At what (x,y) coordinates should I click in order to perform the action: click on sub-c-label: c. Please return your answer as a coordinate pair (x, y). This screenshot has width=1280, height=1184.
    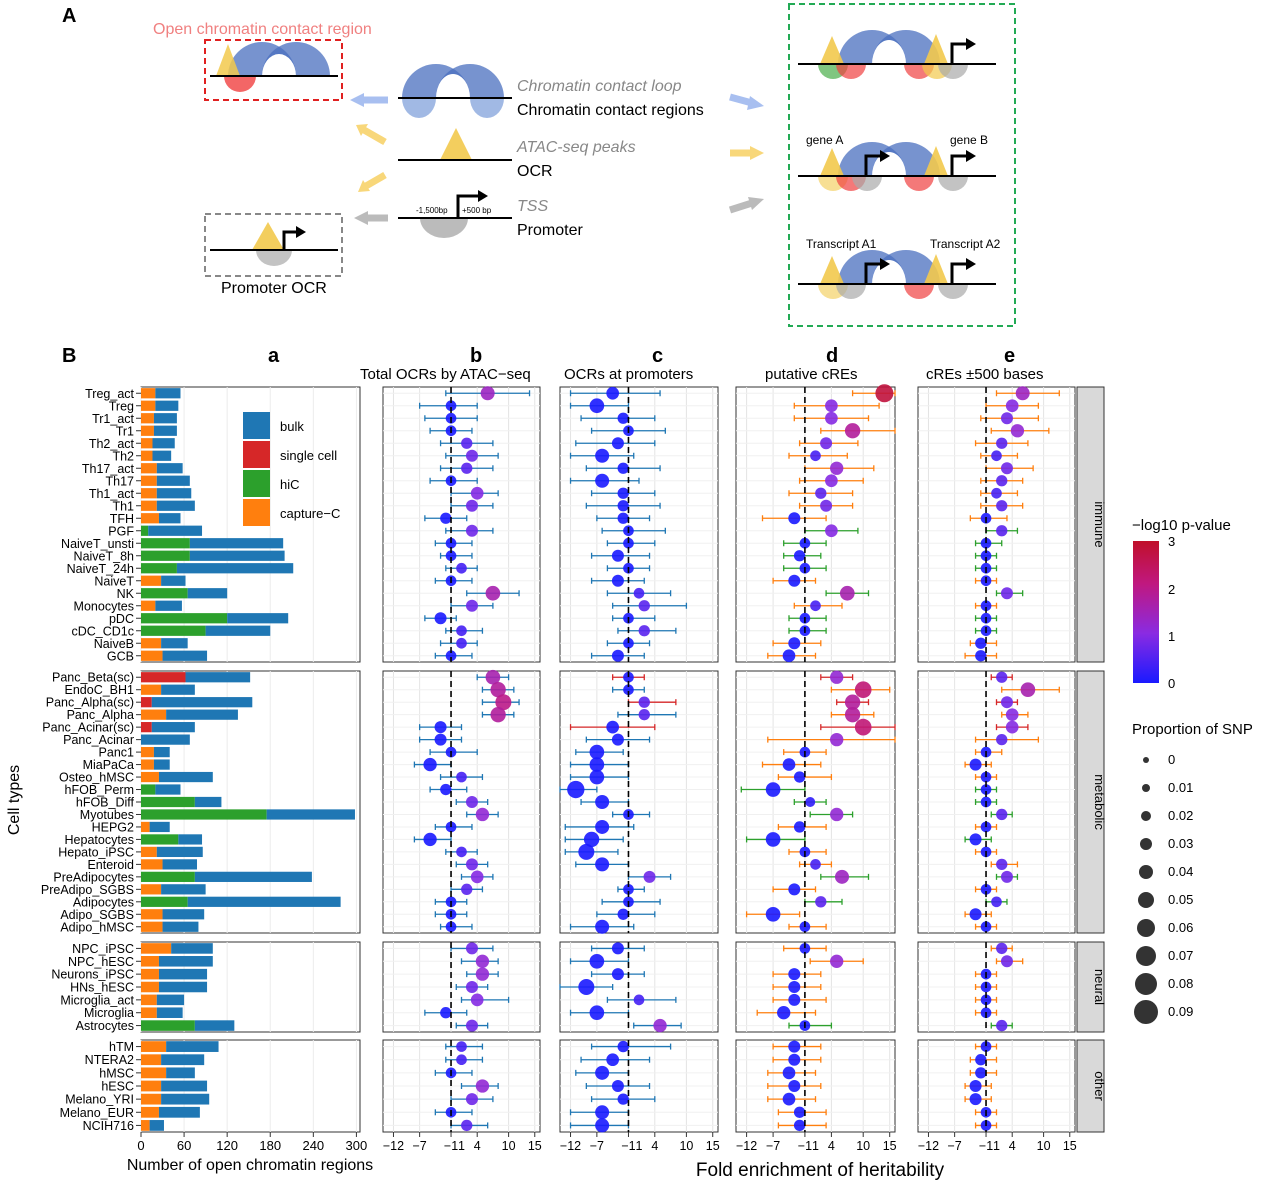
    Looking at the image, I should click on (657, 356).